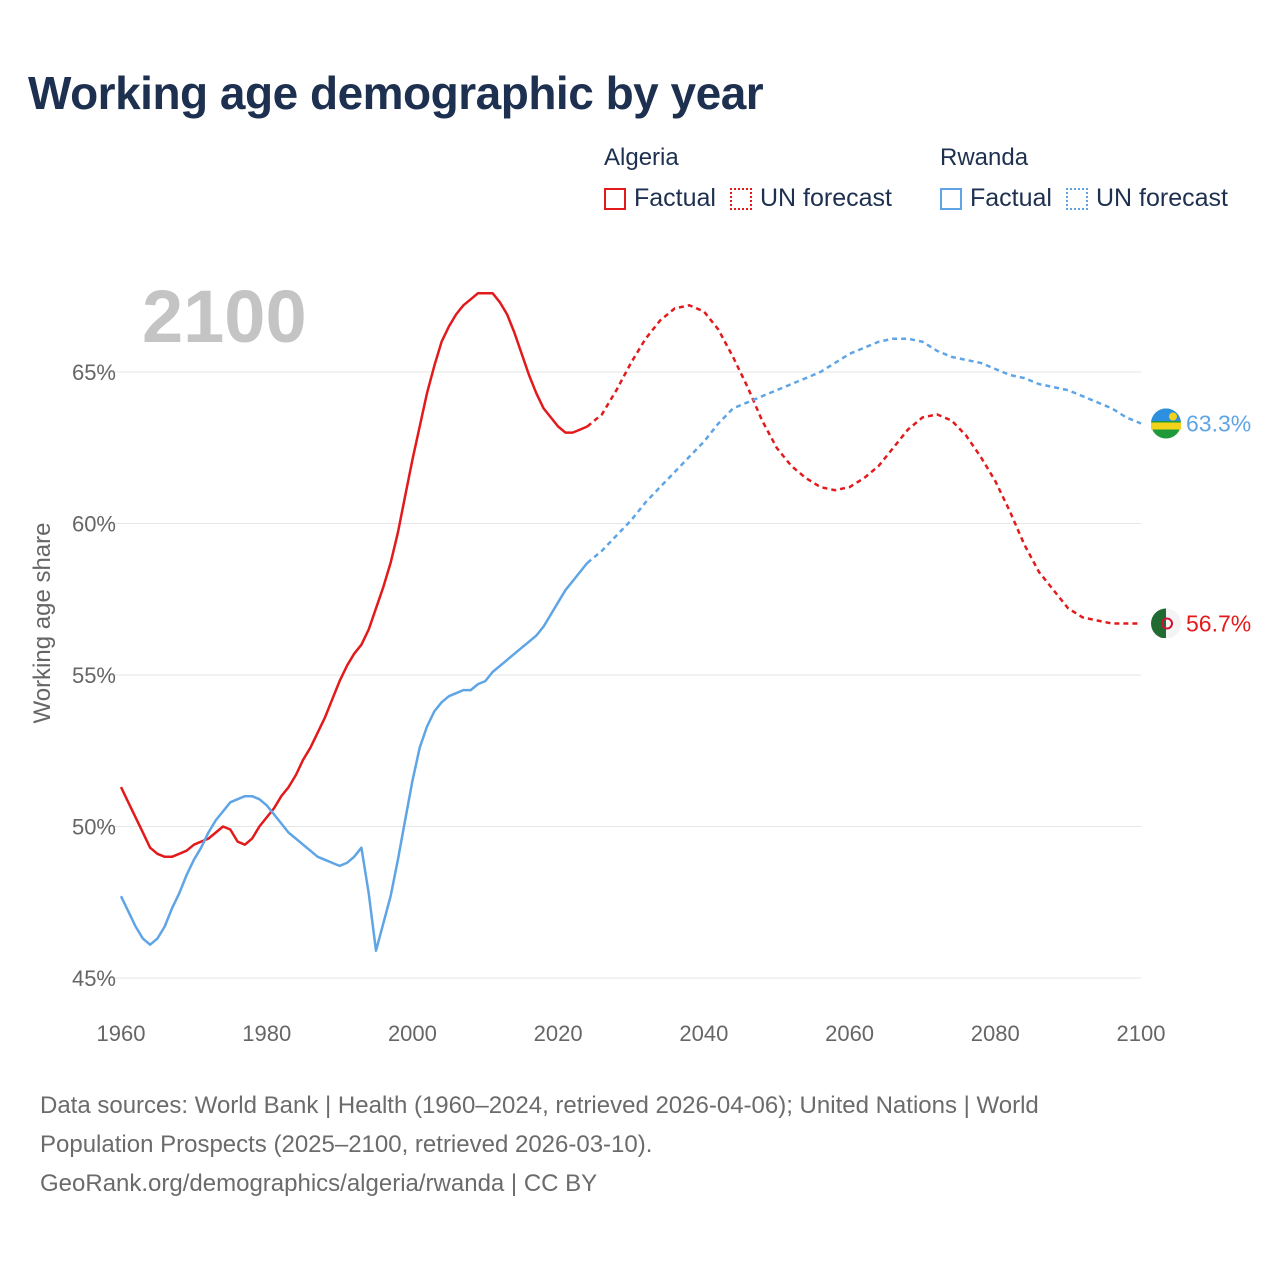  What do you see at coordinates (849, 1033) in the screenshot?
I see `x-tick-label: 2060` at bounding box center [849, 1033].